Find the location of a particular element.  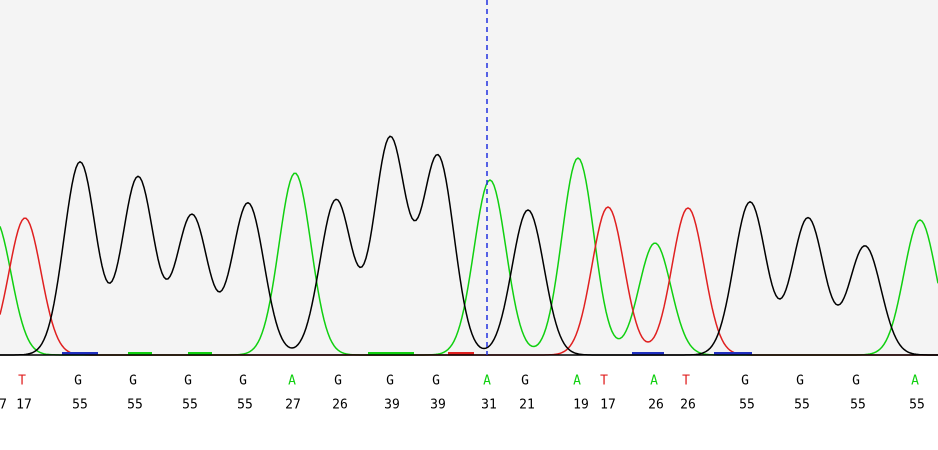

quality-value: 7 is located at coordinates (3, 405).